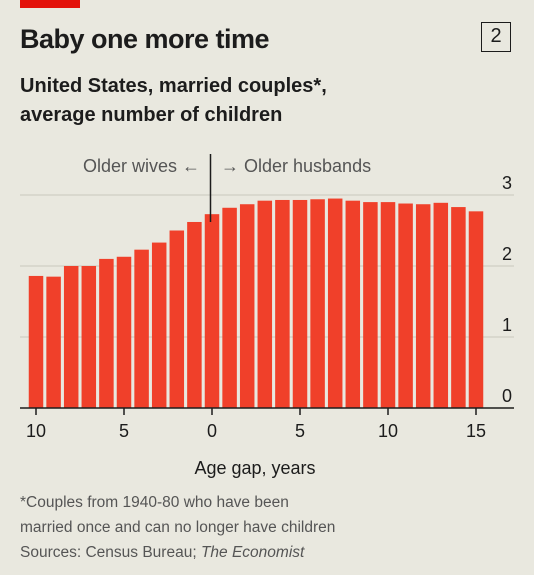  I want to click on annotation-older-husbands: → Older husbands, so click(296, 166).